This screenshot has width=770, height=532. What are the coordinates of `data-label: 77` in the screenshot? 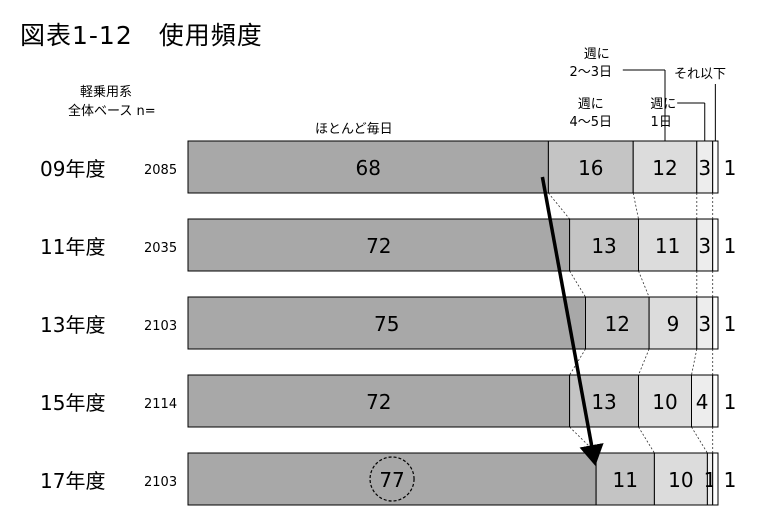 It's located at (391, 480).